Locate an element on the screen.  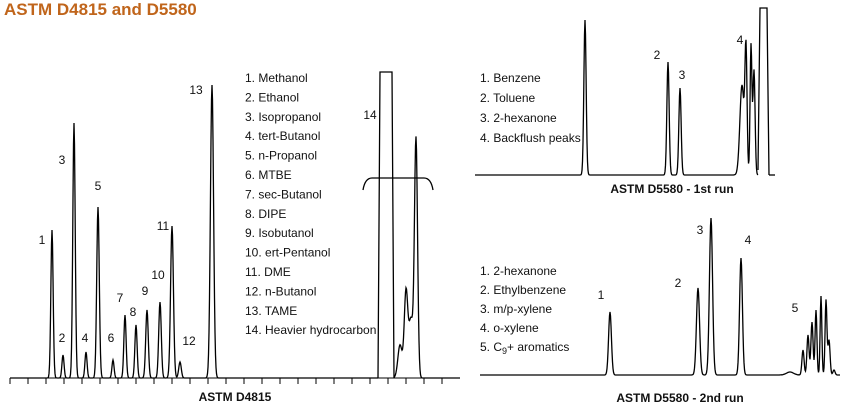
legend-item: 2. Ethylbenzene is located at coordinates (523, 290).